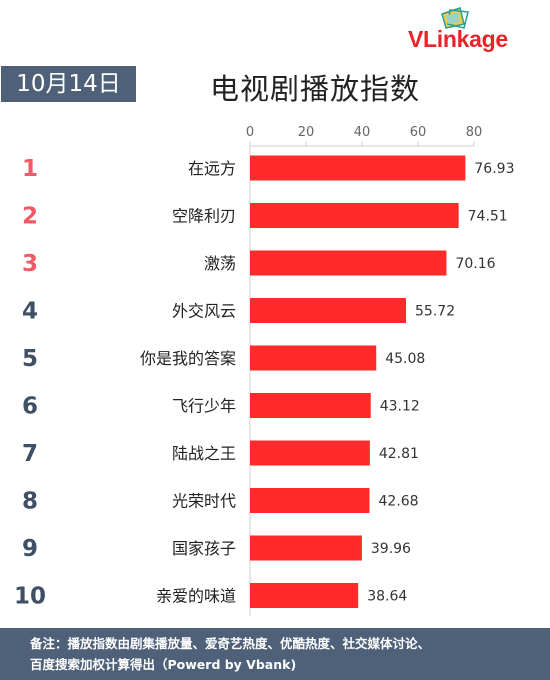  Describe the element at coordinates (230, 643) in the screenshot. I see `footer-note-line-1: 备注：播放指数由剧集播放量、爱奇艺热度、优酷热度、社交媒体讨论、` at that location.